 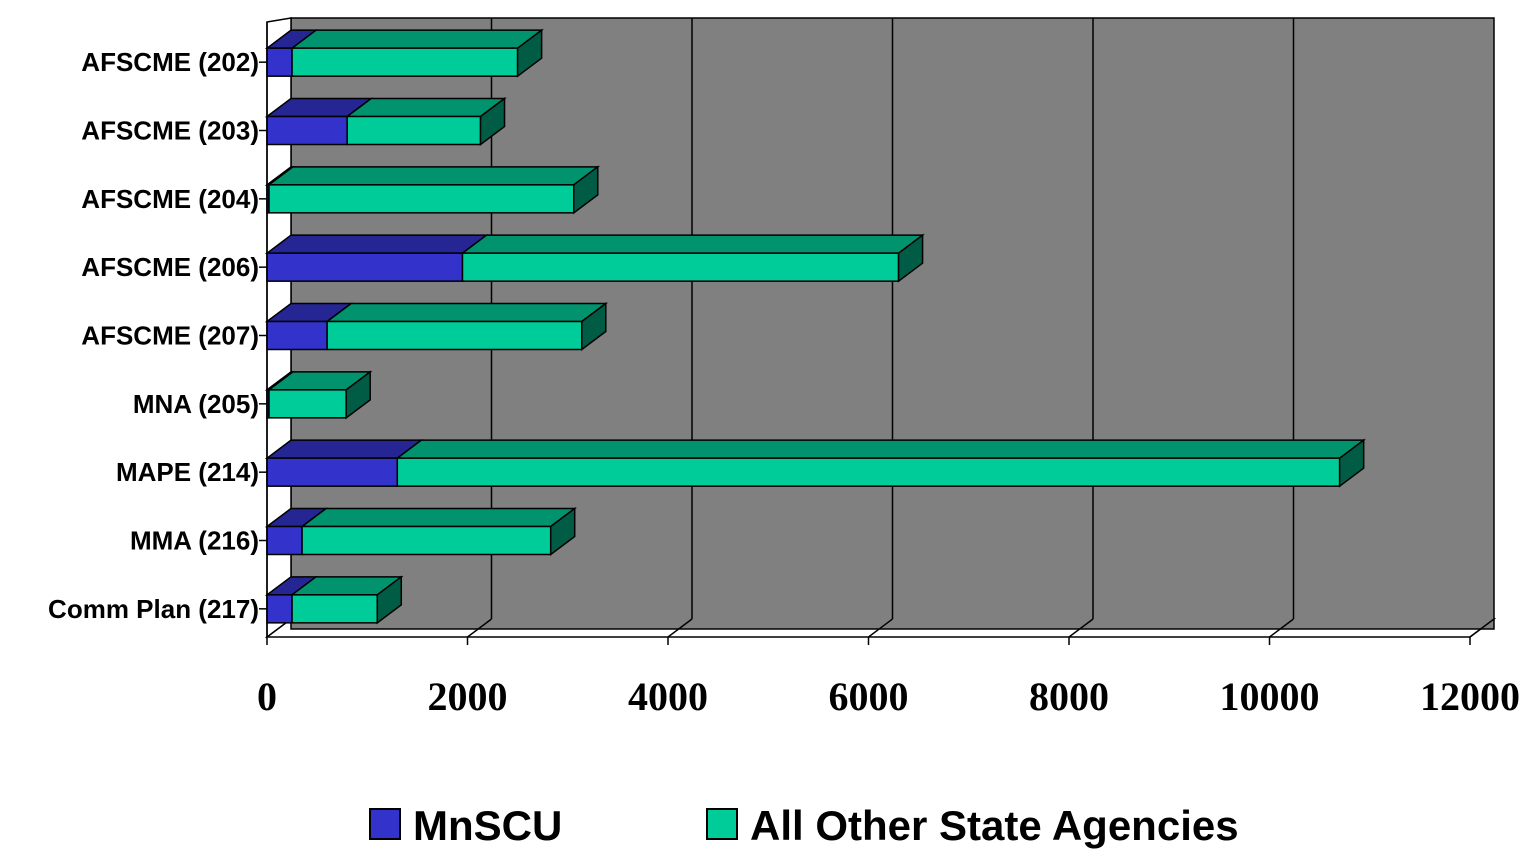 I want to click on category-label: MMA (216), so click(x=194, y=541).